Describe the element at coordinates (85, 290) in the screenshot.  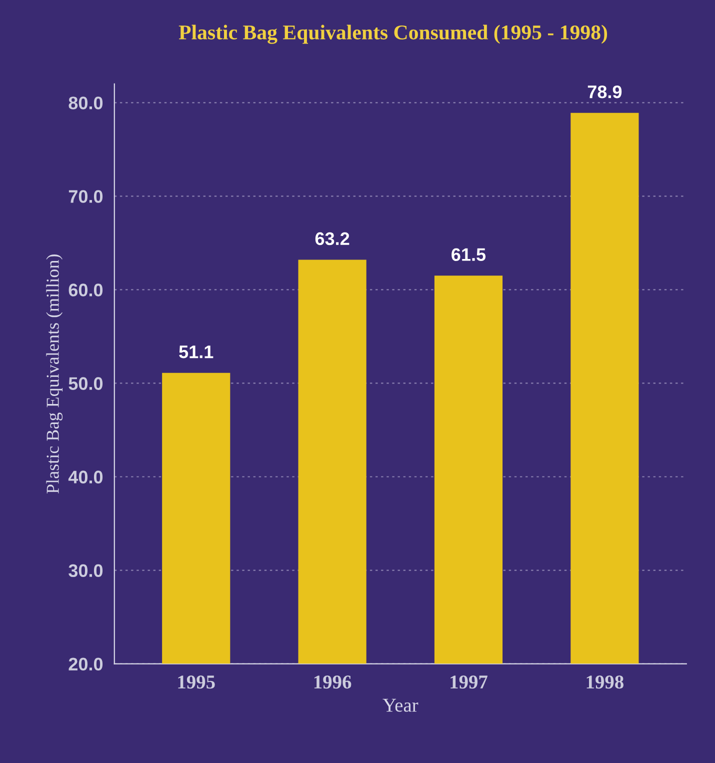
I see `y-tick-label: 60.0` at that location.